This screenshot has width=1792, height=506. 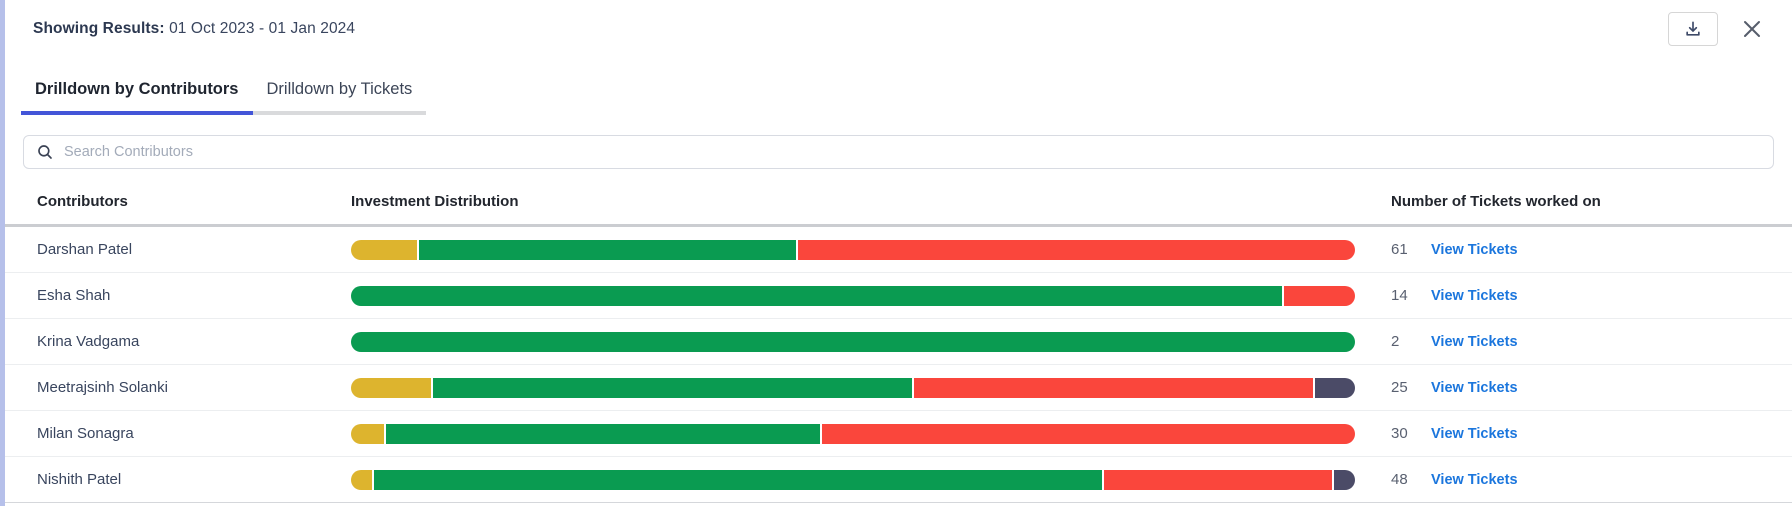 What do you see at coordinates (1395, 341) in the screenshot?
I see `ticket-count: 2` at bounding box center [1395, 341].